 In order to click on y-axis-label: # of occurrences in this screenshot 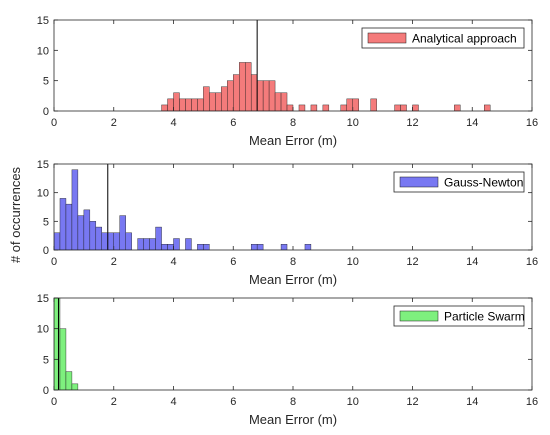, I will do `click(15, 214)`.